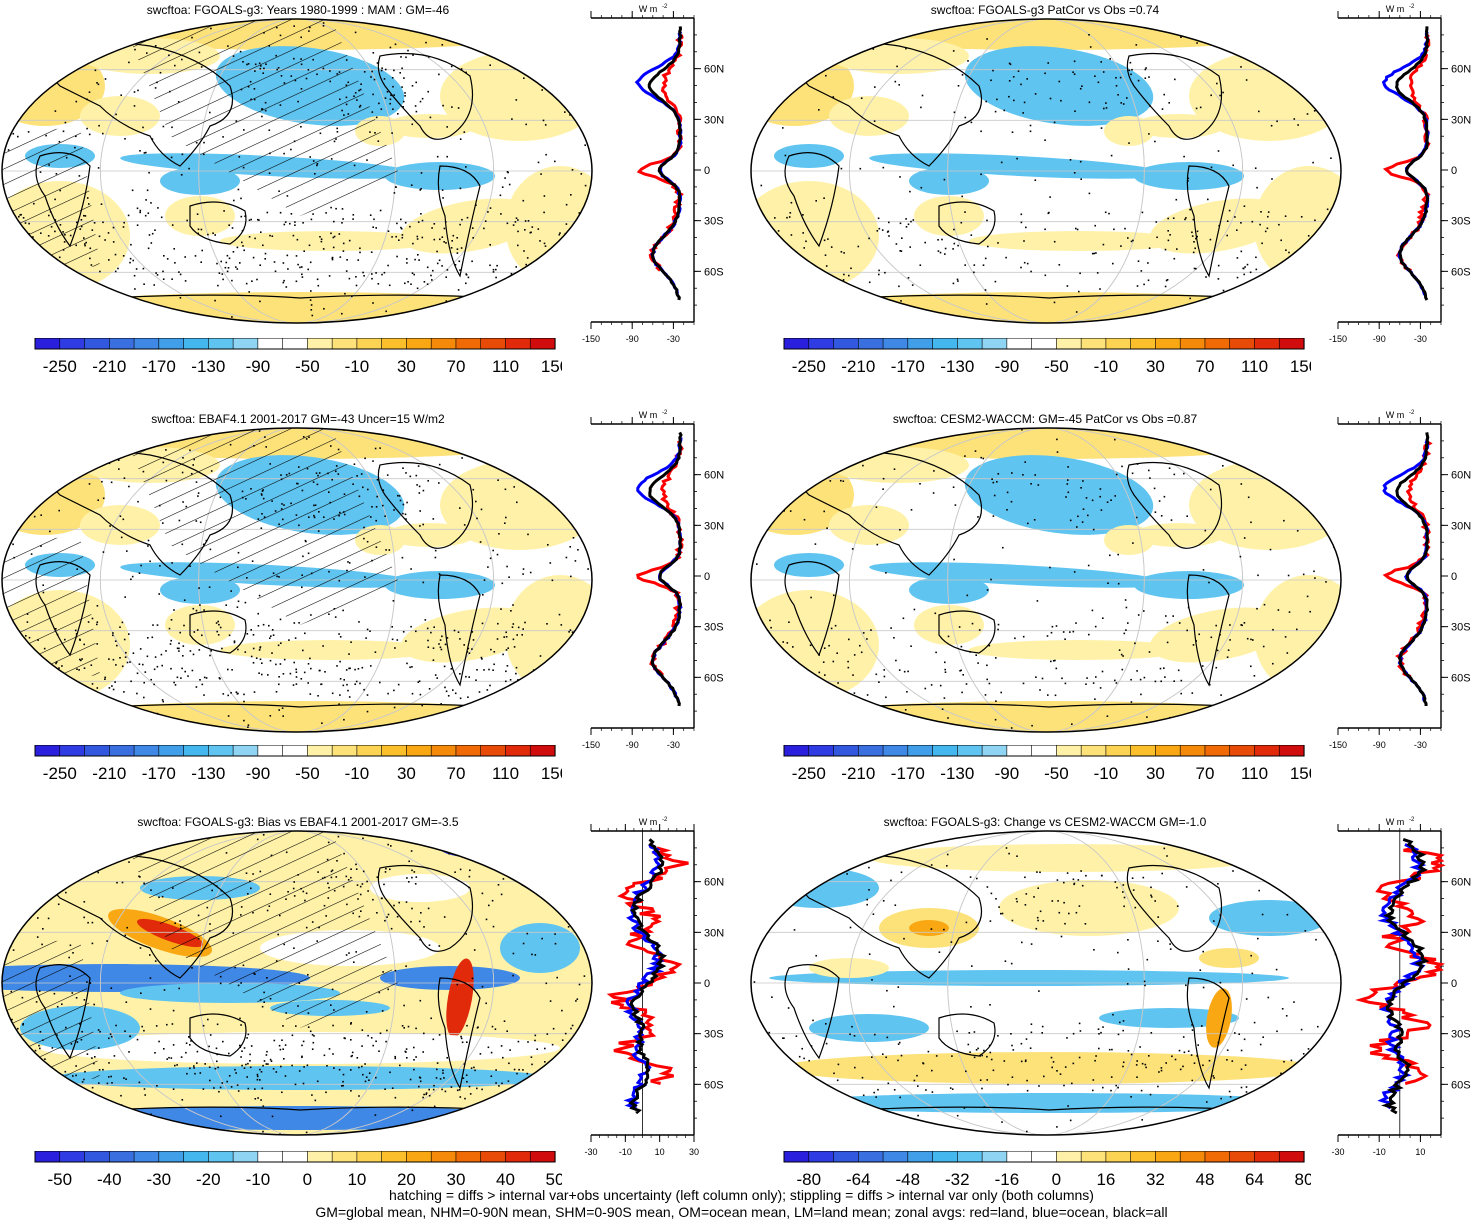  Describe the element at coordinates (1400, 580) in the screenshot. I see `zonal-profile-panel-4: W m -2 60N 30N 0 30S 60S -150 -90 -30` at that location.